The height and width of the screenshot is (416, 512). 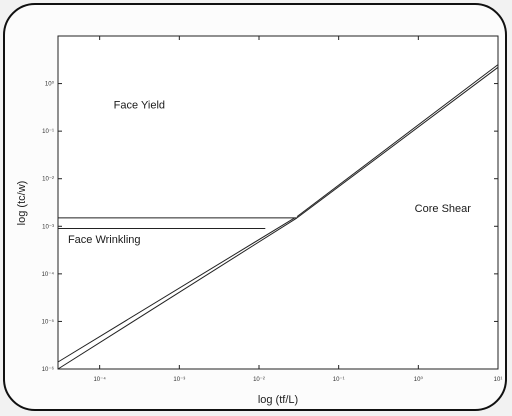 I want to click on x-tick-label: 10⁻⁴, so click(x=99, y=379).